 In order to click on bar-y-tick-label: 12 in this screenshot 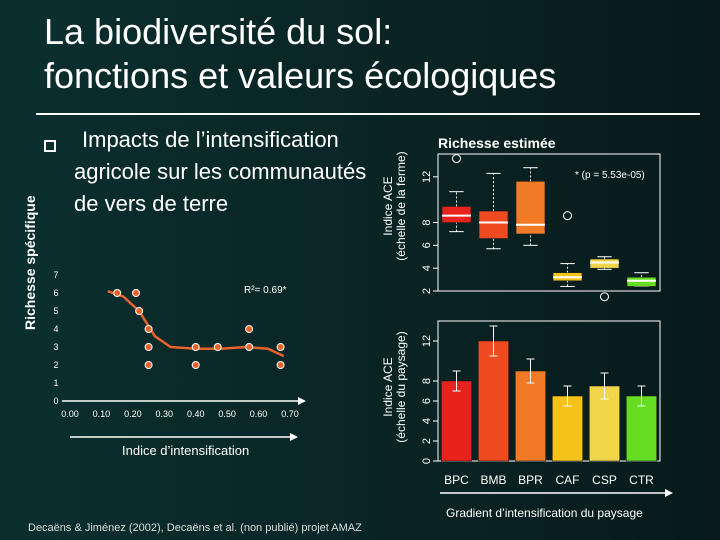, I will do `click(427, 341)`.